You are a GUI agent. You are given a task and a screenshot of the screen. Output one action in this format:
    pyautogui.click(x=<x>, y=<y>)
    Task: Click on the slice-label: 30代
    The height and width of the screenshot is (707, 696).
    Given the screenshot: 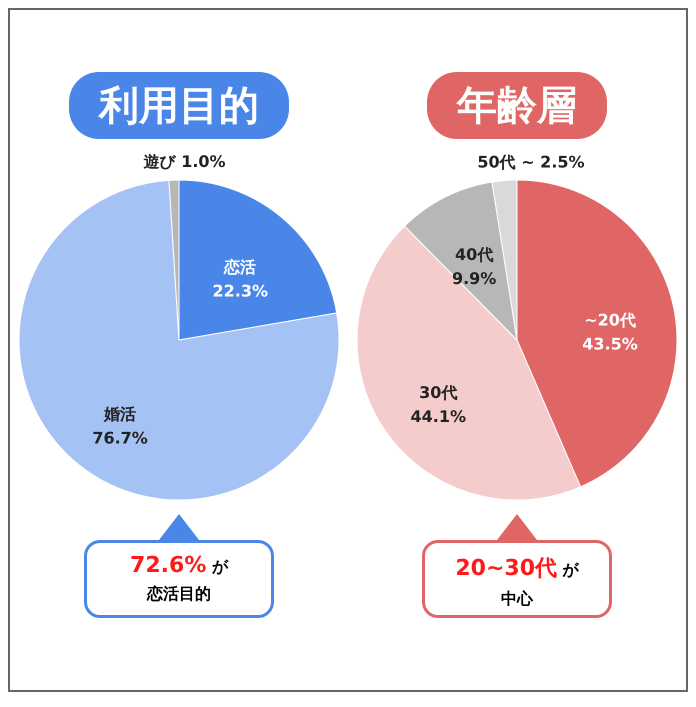 What is the action you would take?
    pyautogui.click(x=438, y=392)
    